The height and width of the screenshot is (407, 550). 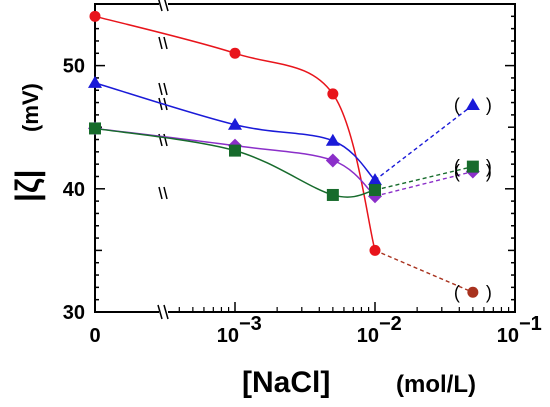 I want to click on series-diamond: (), so click(x=290, y=162).